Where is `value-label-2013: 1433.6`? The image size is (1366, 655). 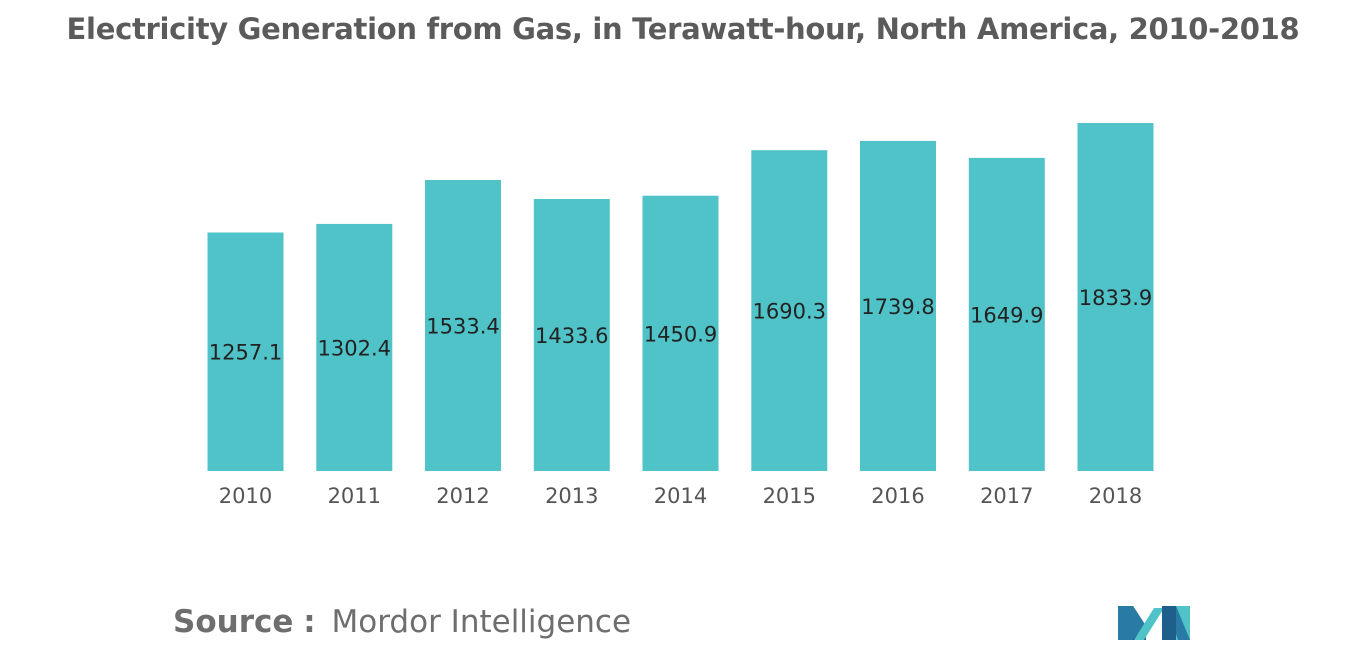
value-label-2013: 1433.6 is located at coordinates (571, 336).